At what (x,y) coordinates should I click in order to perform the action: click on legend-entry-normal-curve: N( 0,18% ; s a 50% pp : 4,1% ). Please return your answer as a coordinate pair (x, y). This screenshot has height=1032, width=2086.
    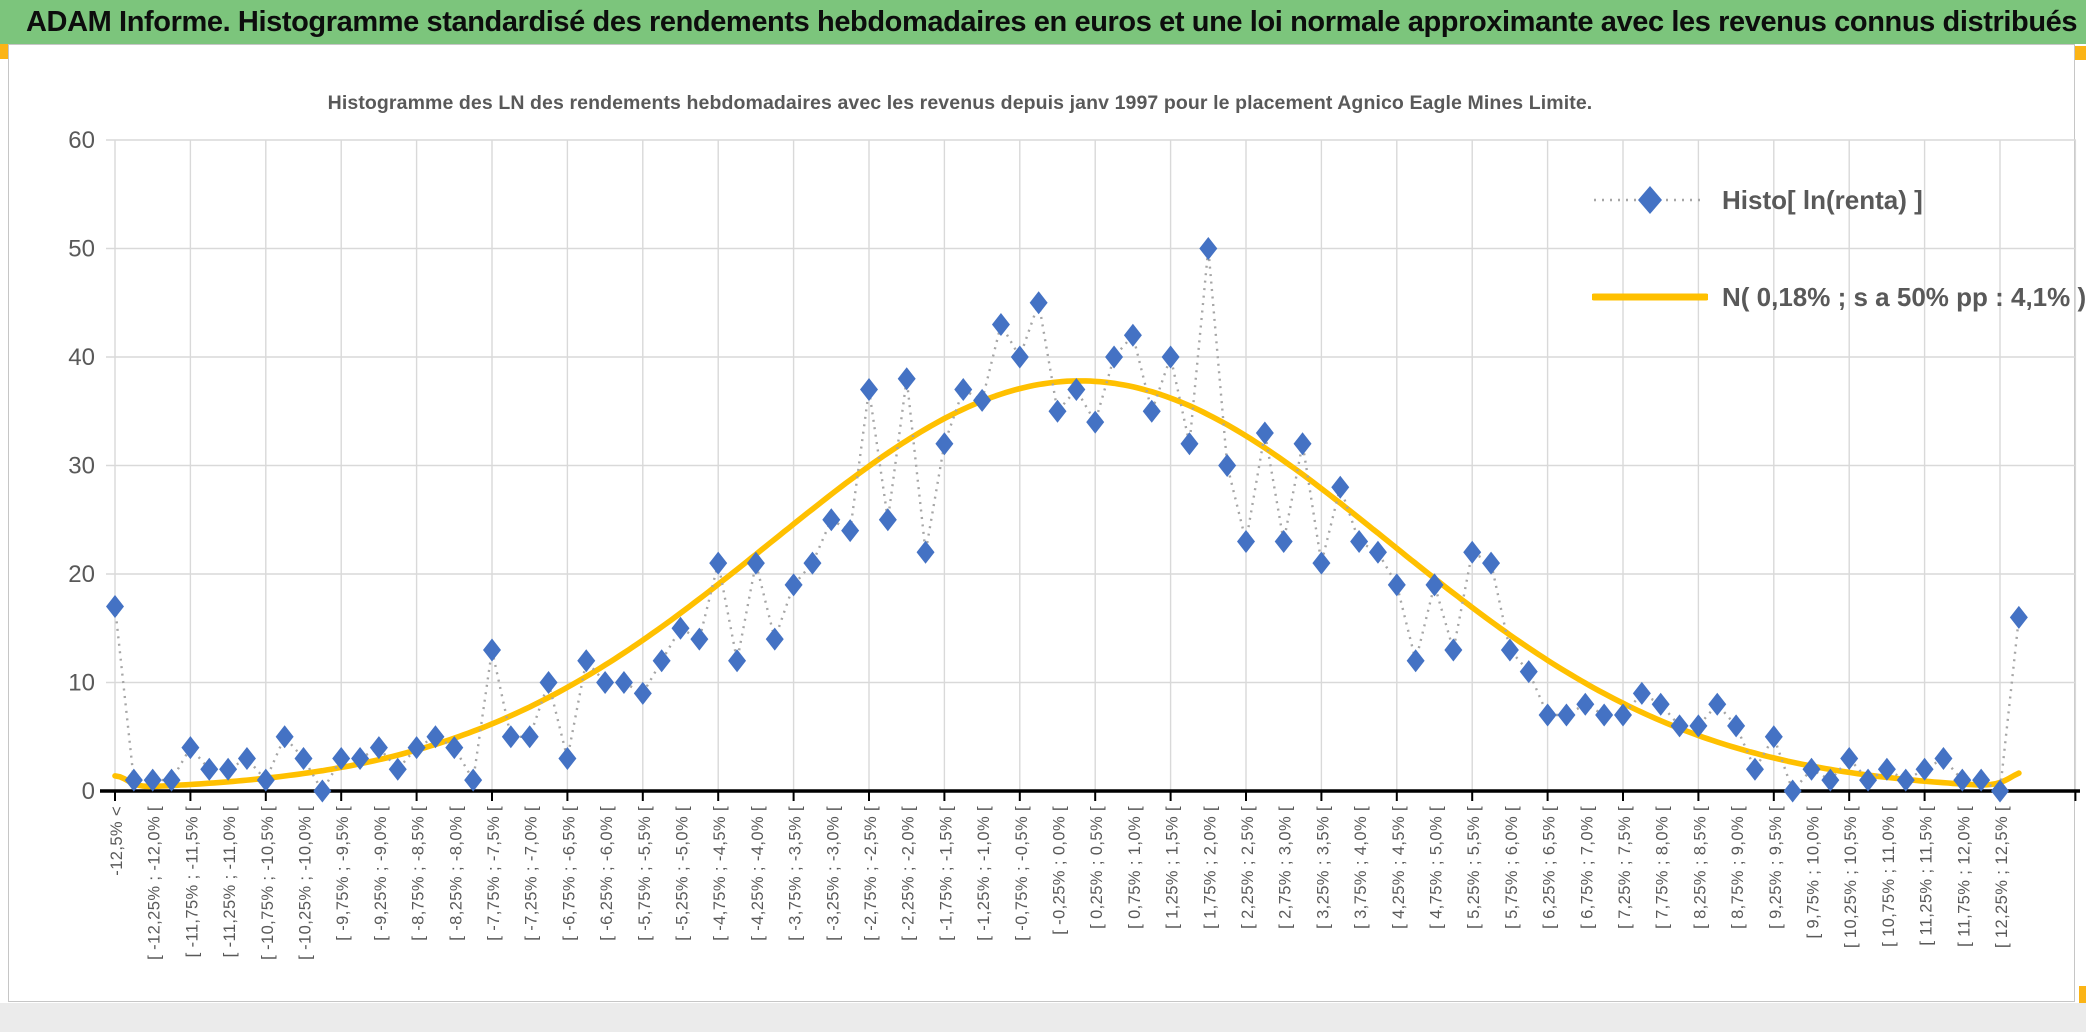
    Looking at the image, I should click on (1839, 297).